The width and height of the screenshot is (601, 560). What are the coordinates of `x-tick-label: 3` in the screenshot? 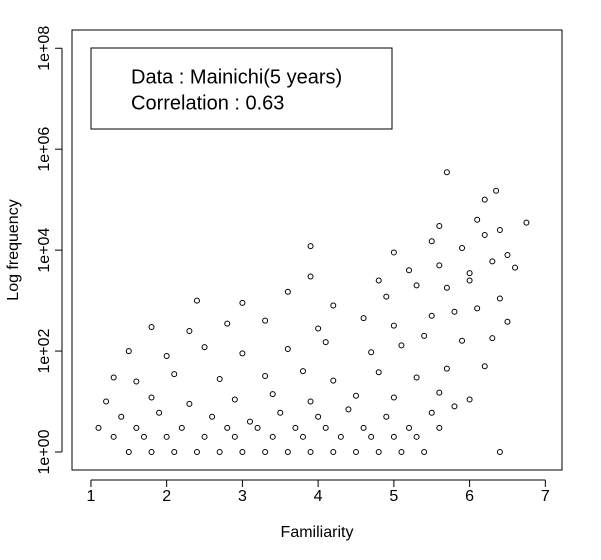 It's located at (242, 496).